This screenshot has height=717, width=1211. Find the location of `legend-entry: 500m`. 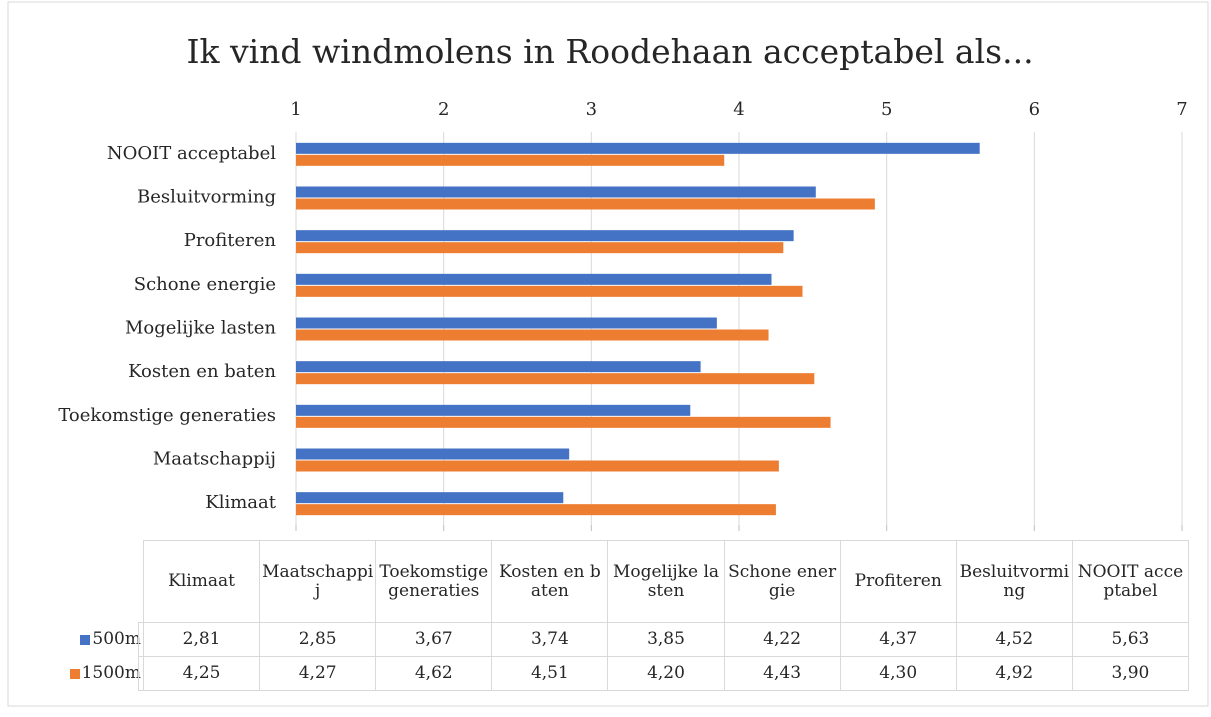

legend-entry: 500m is located at coordinates (81, 639).